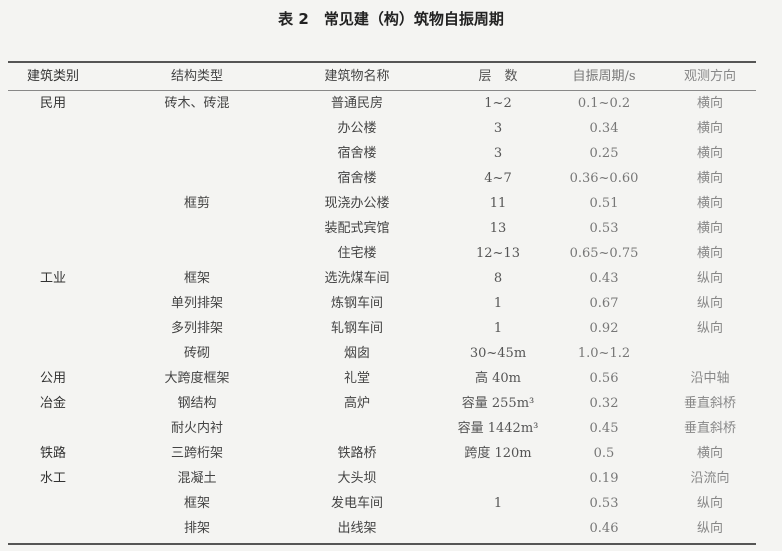  What do you see at coordinates (498, 76) in the screenshot?
I see `header-floors: 层 数` at bounding box center [498, 76].